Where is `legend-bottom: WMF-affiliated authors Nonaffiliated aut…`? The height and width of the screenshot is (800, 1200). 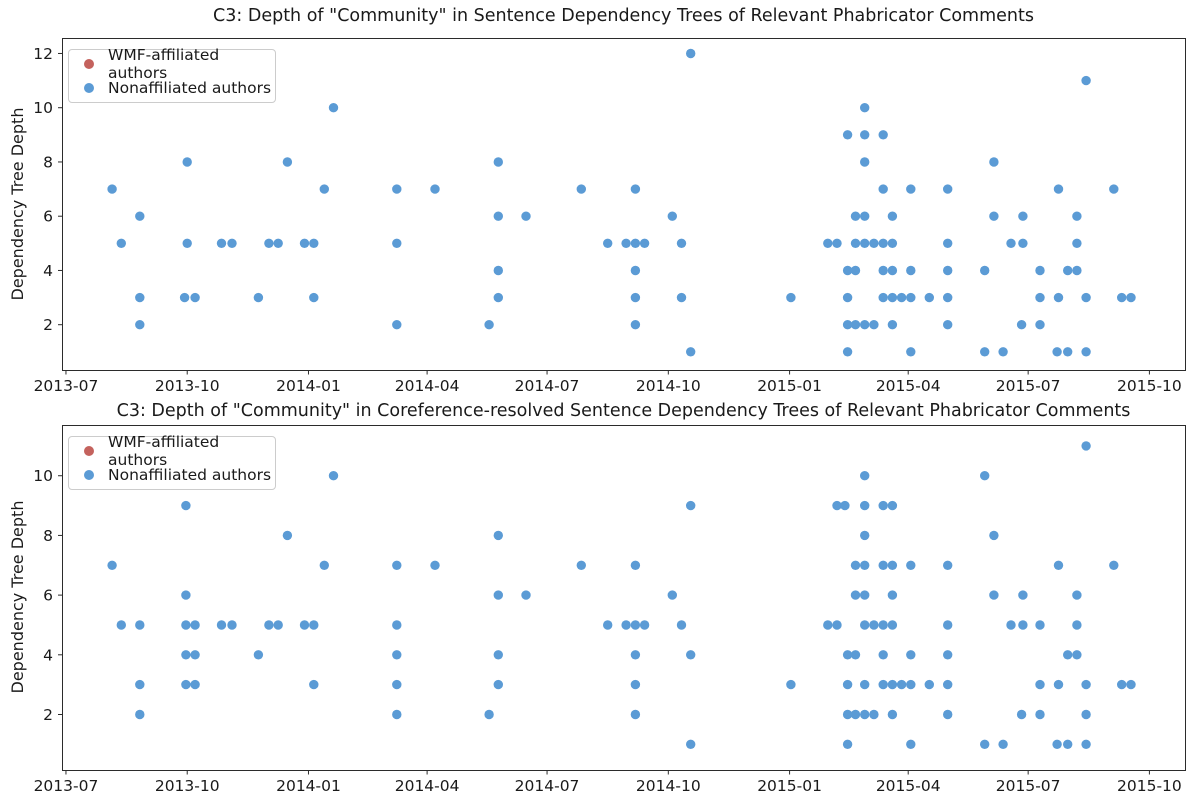 legend-bottom: WMF-affiliated authors Nonaffiliated aut… is located at coordinates (172, 461).